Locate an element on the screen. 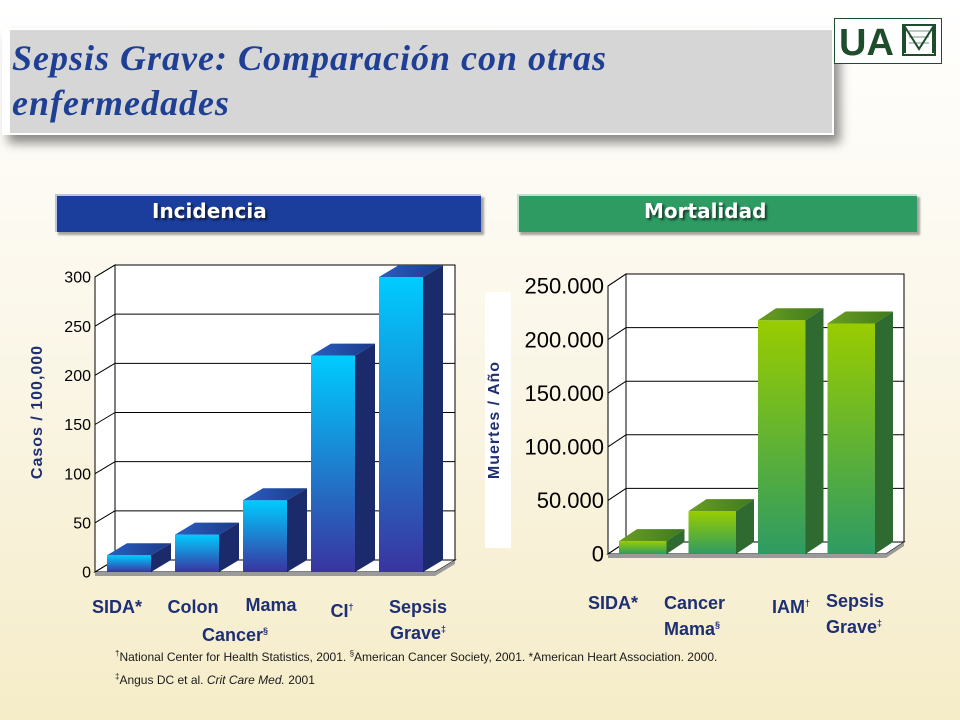 The height and width of the screenshot is (720, 960). y-tick-label: 250 is located at coordinates (77, 327).